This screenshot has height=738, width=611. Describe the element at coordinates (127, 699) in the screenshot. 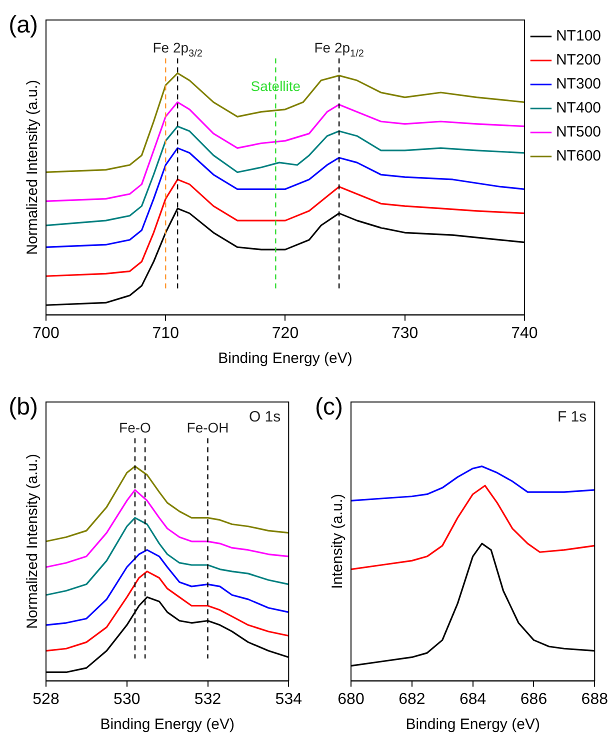

I see `x-tick-label: 530` at that location.